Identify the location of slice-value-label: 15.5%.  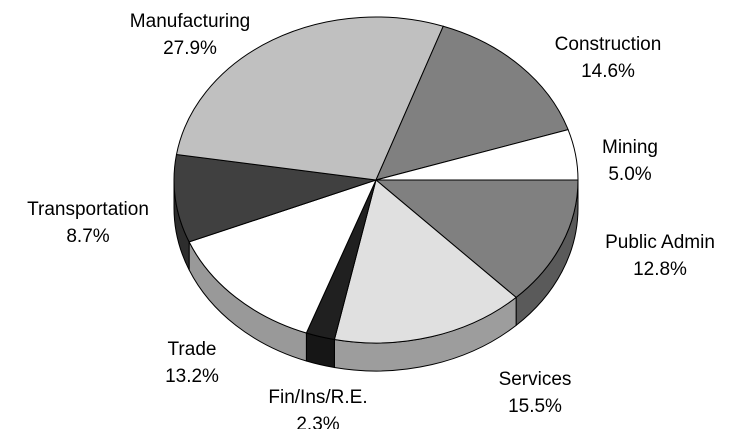
(535, 406).